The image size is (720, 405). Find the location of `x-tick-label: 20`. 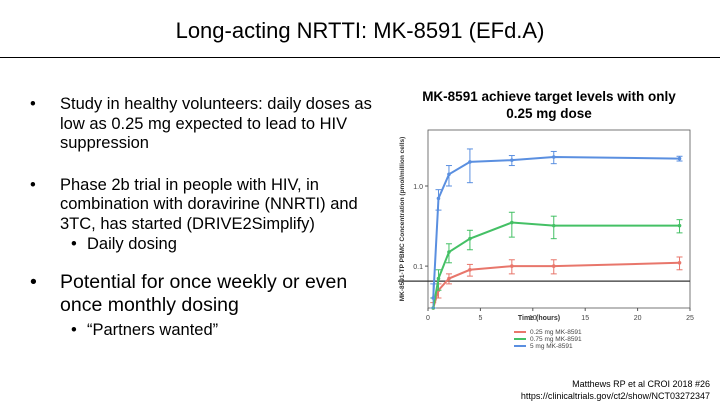

x-tick-label: 20 is located at coordinates (638, 318).